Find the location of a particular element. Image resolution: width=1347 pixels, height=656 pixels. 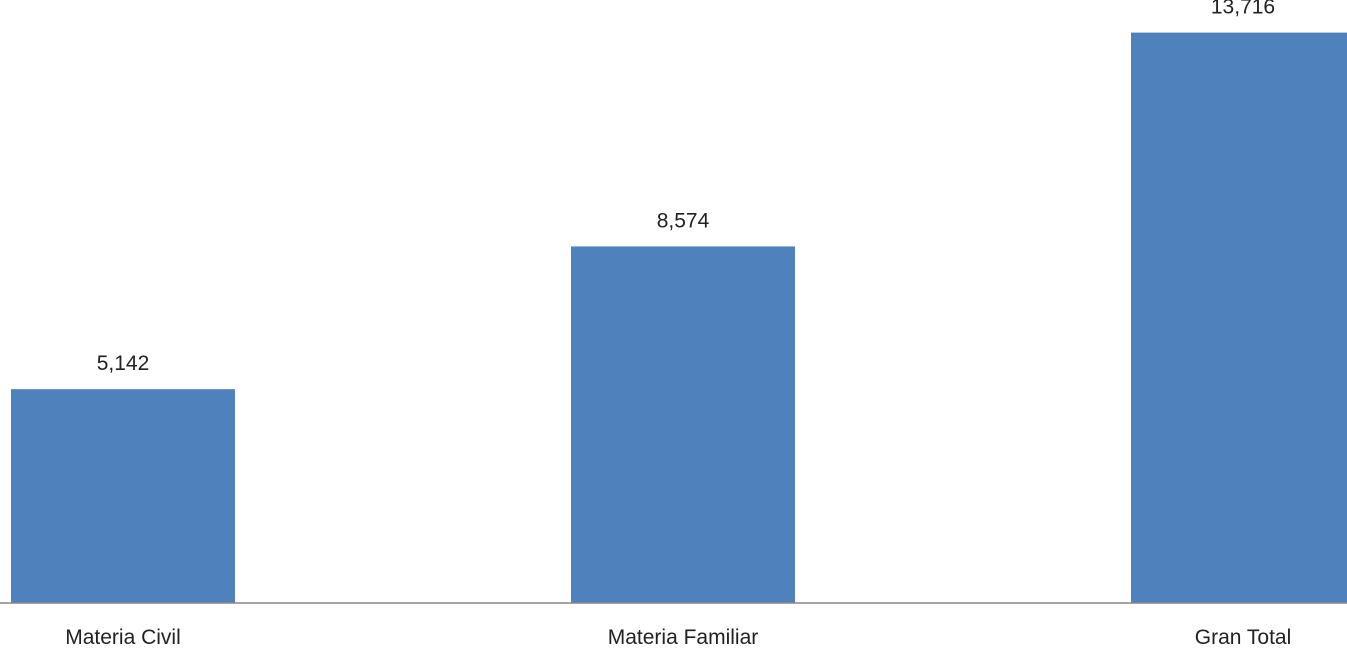

x-tick-labels-group: Materia Civil Materia Familiar Gran Total is located at coordinates (678, 637).